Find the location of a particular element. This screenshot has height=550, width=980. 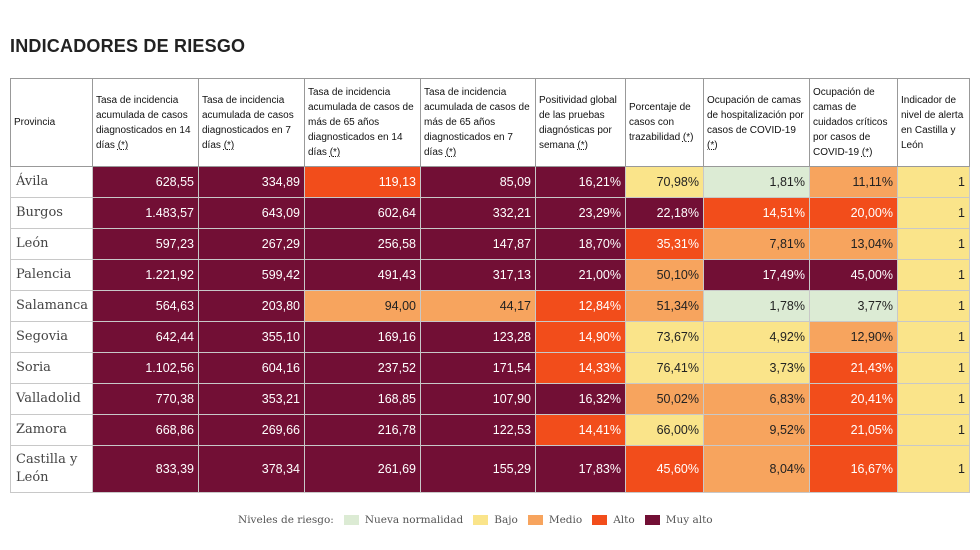

province-name: Salamanca is located at coordinates (51, 306).